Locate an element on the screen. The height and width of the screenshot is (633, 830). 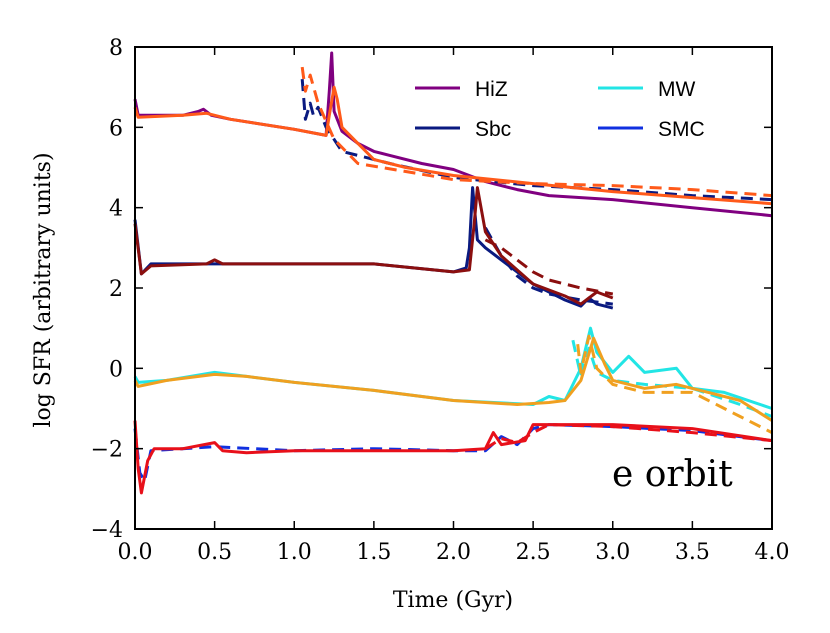
series-line-dark-red-solid is located at coordinates (373, 246).